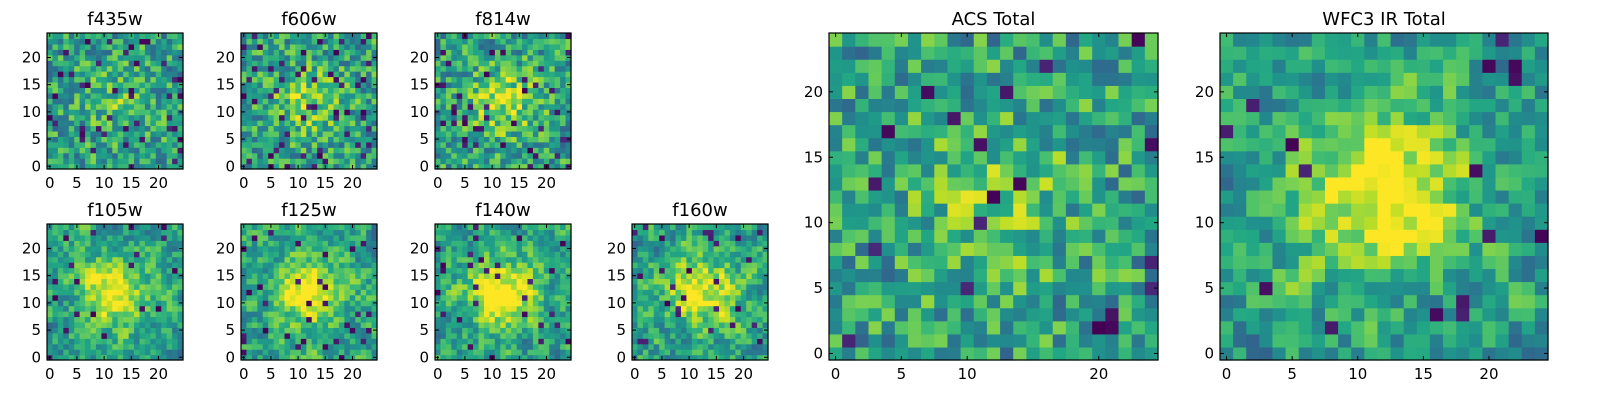 The height and width of the screenshot is (400, 1600). What do you see at coordinates (699, 210) in the screenshot?
I see `panel-title: f160w` at bounding box center [699, 210].